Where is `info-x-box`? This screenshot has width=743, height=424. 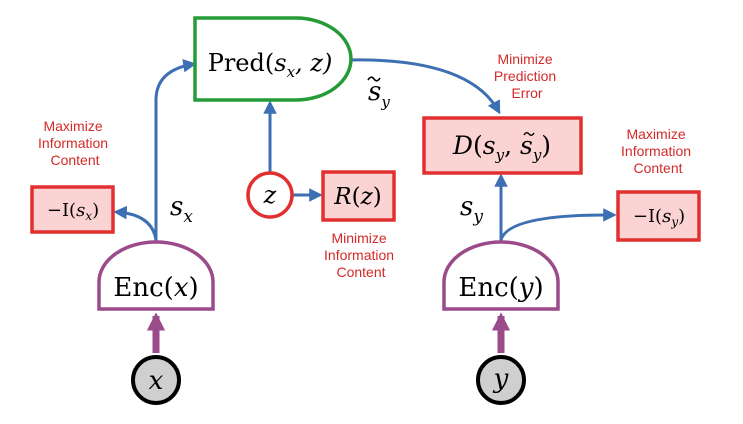 info-x-box is located at coordinates (72, 209).